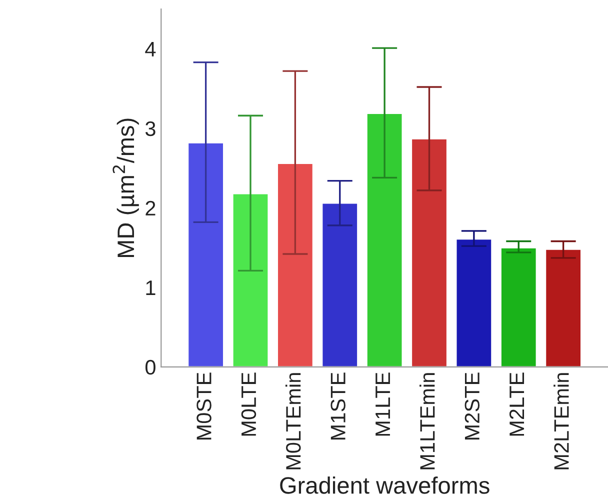 The width and height of the screenshot is (608, 504). Describe the element at coordinates (204, 406) in the screenshot. I see `x-tick-label: M0STE` at that location.